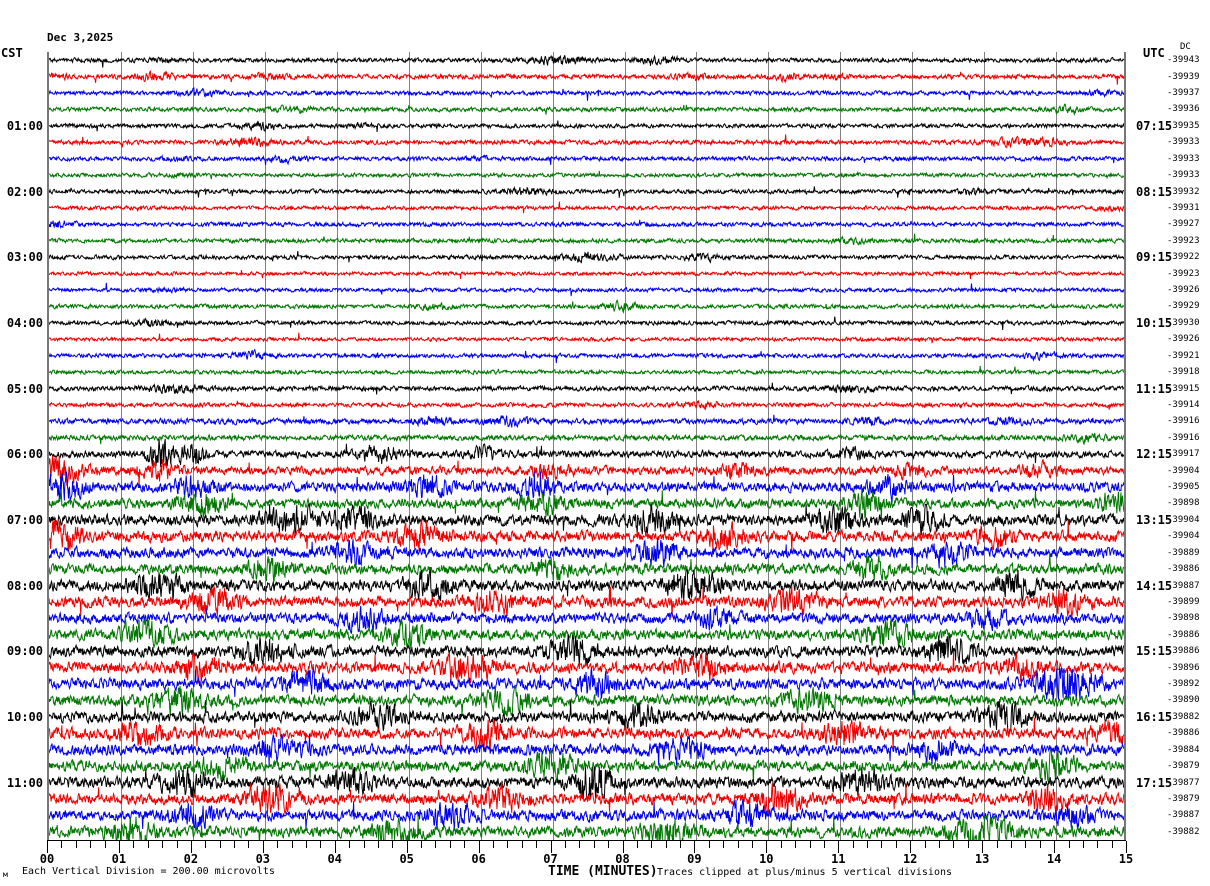 The height and width of the screenshot is (886, 1210). I want to click on dc-value-label: -39898, so click(1183, 503).